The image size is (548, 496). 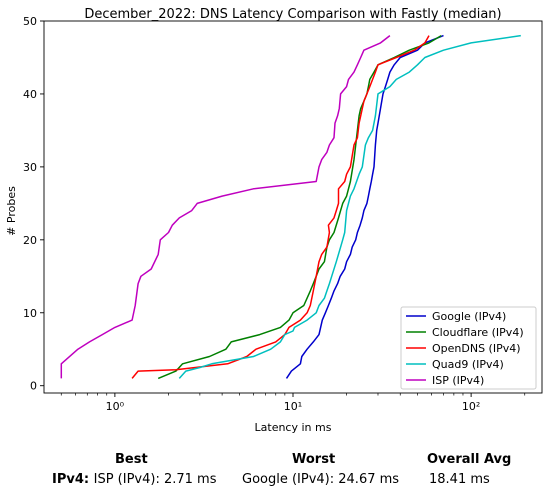 I want to click on y-tick-label: 20, so click(x=30, y=240).